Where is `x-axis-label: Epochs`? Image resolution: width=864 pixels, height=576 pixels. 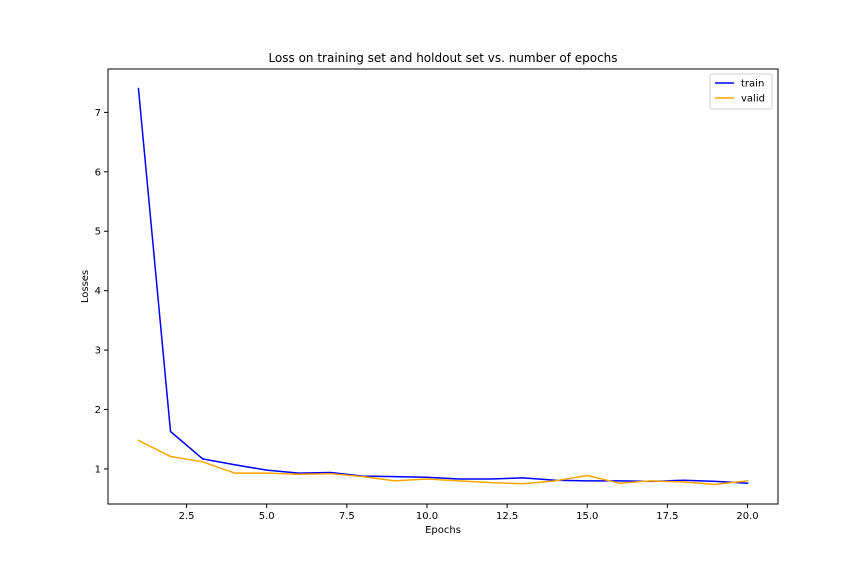
x-axis-label: Epochs is located at coordinates (443, 530).